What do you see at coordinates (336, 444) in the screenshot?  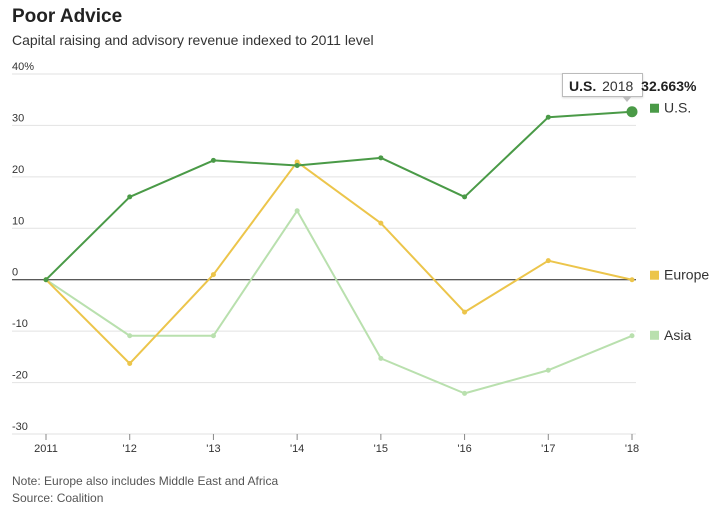 I see `x-axis-ticks: 2011 '12 '13 '14 '15 '16 '17 '18` at bounding box center [336, 444].